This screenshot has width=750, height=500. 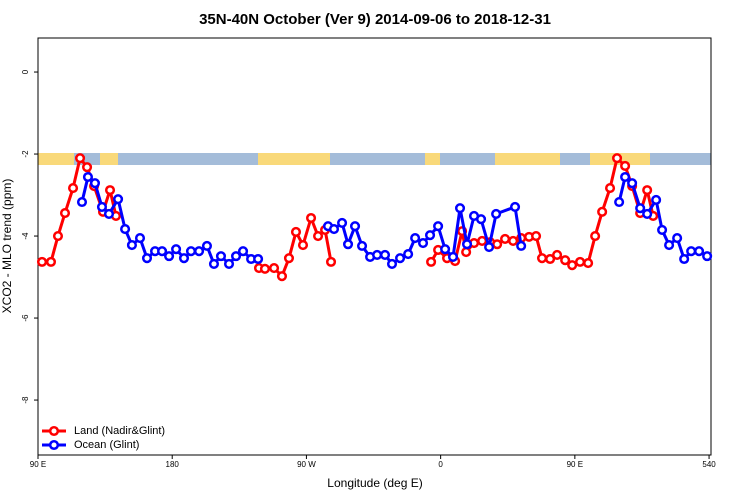 I want to click on x-tick-label: 90 W, so click(x=306, y=464).